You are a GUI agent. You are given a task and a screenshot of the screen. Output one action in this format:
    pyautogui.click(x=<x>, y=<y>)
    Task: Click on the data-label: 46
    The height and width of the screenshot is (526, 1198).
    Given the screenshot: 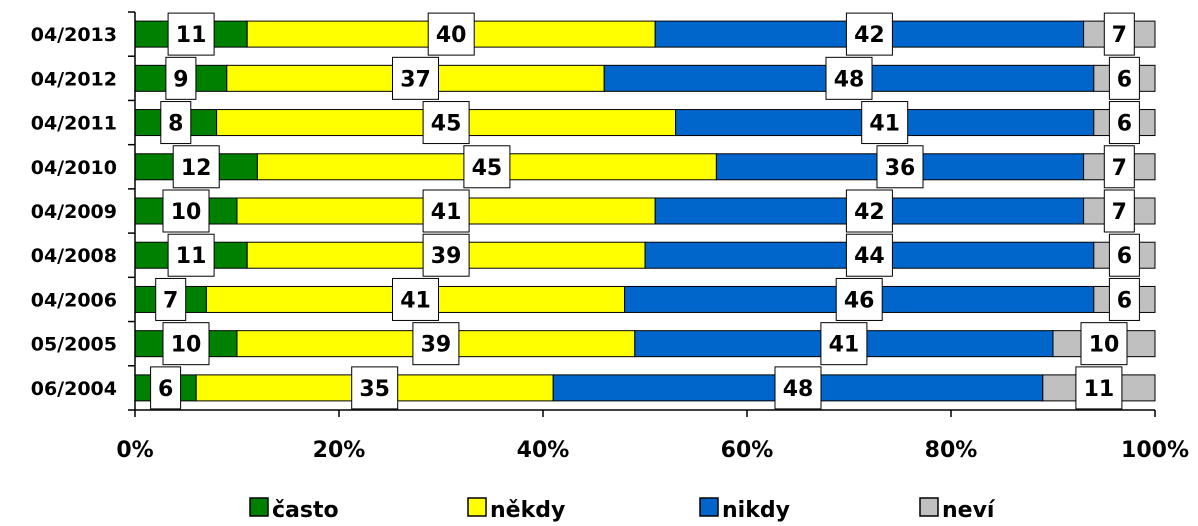 What is the action you would take?
    pyautogui.click(x=859, y=300)
    